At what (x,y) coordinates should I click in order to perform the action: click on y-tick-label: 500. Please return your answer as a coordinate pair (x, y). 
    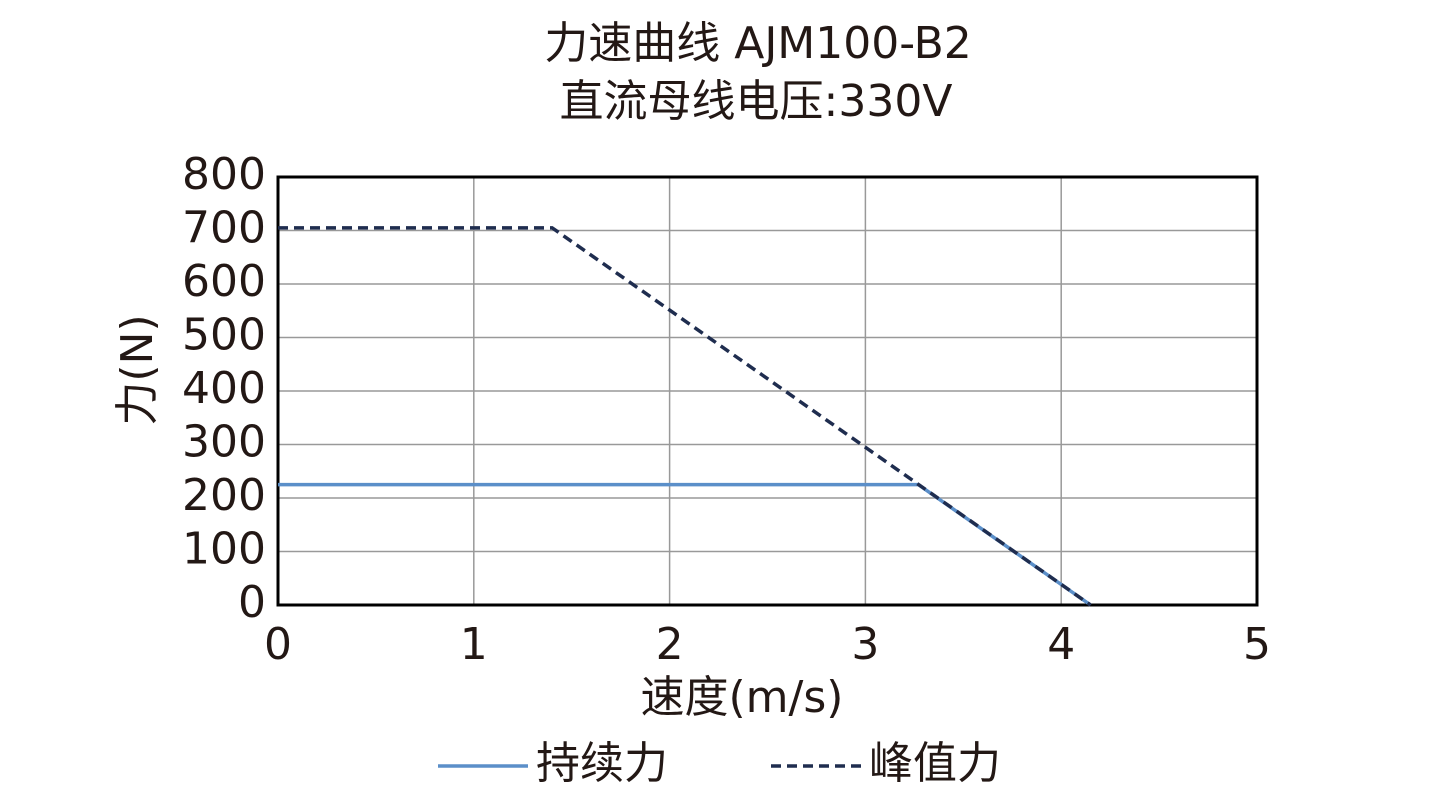
    Looking at the image, I should click on (224, 335).